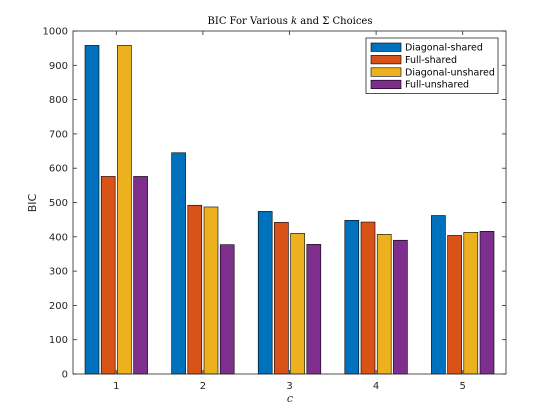  Describe the element at coordinates (108, 275) in the screenshot. I see `bar-full-shared-c1` at that location.